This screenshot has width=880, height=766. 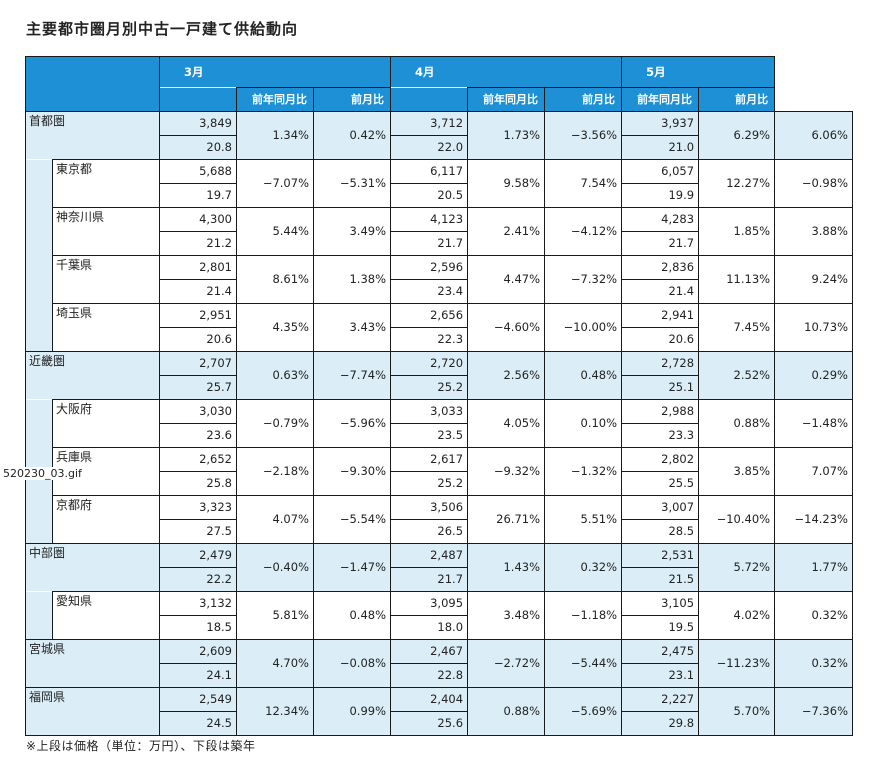 I want to click on yoy-header: 前年同月比, so click(x=506, y=99).